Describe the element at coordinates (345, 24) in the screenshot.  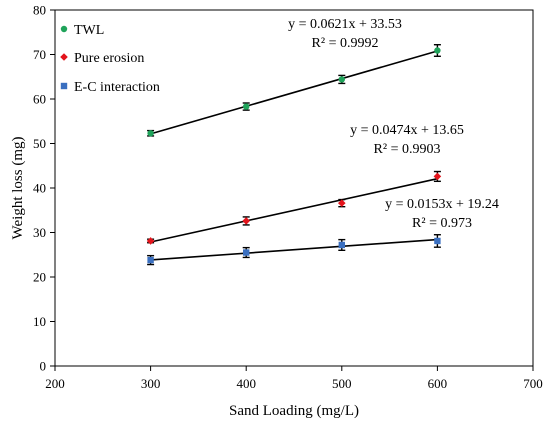
I see `twl-equation: y = 0.0621x + 33.53` at that location.